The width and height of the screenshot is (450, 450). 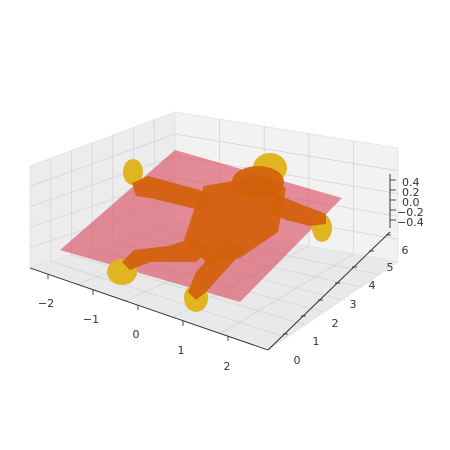 What do you see at coordinates (316, 341) in the screenshot?
I see `y-tick-label: 1` at bounding box center [316, 341].